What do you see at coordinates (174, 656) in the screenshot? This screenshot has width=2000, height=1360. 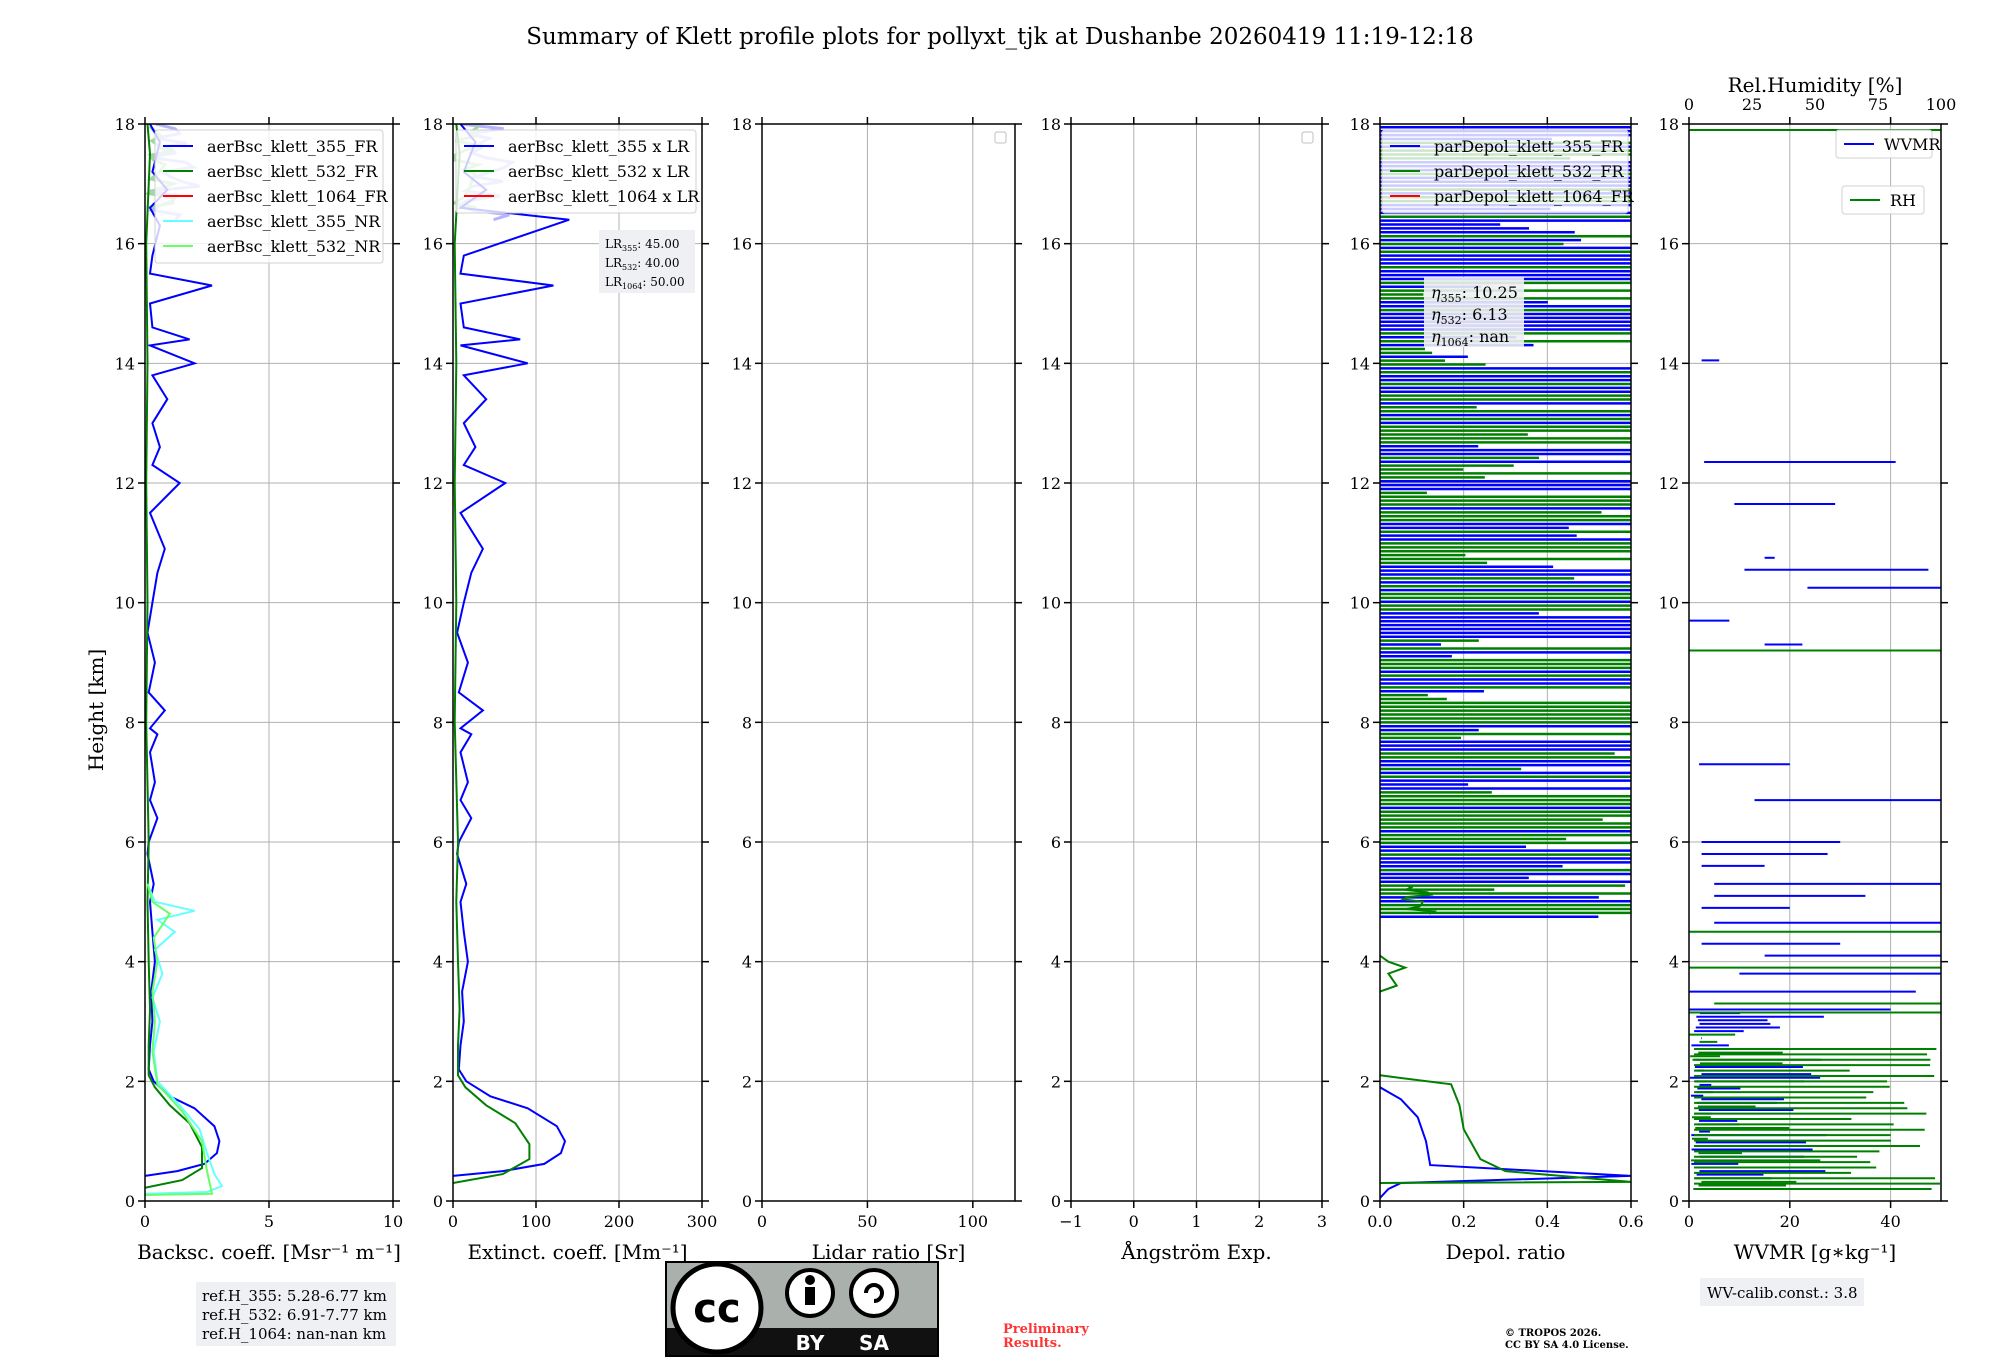 I see `series-line-aerBsc_klett_532_FR` at bounding box center [174, 656].